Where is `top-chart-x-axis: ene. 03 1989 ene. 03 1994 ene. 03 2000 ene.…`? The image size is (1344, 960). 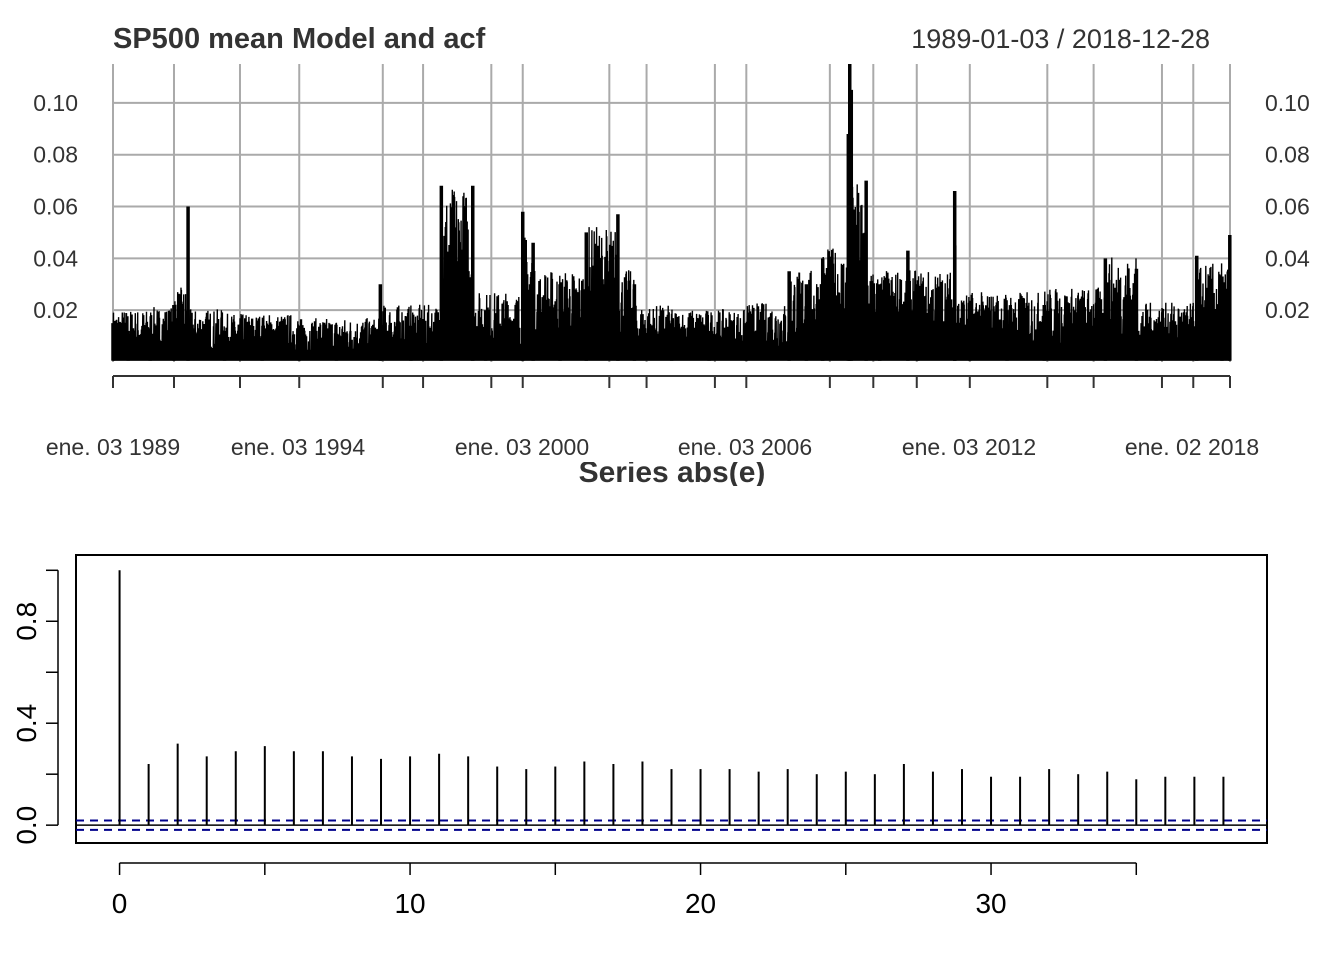
top-chart-x-axis: ene. 03 1989 ene. 03 1994 ene. 03 2000 ene.… is located at coordinates (652, 417).